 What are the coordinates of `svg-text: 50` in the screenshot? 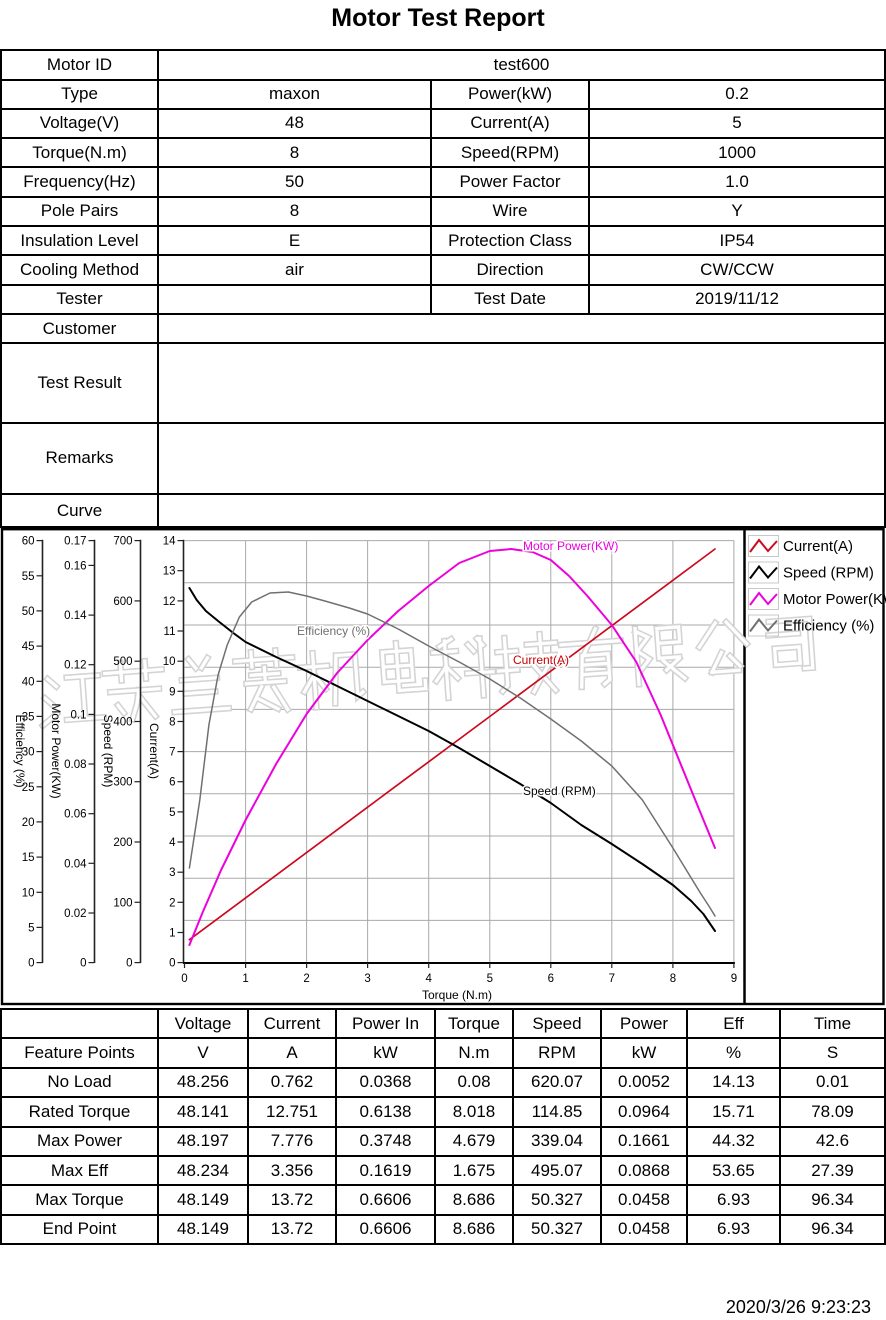 It's located at (28, 612).